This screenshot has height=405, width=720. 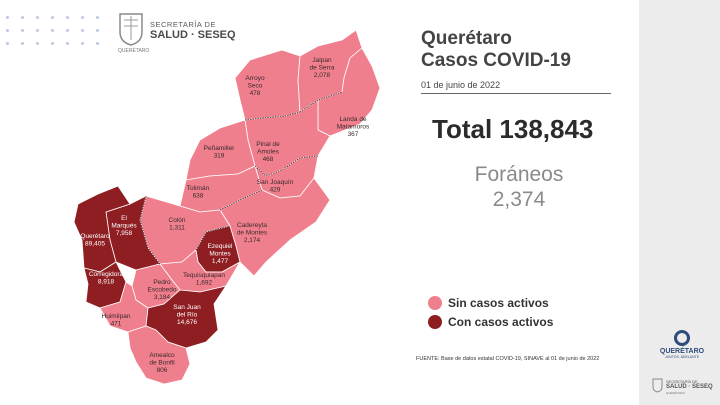 I want to click on municipality-arroyo-seco, so click(x=267, y=85).